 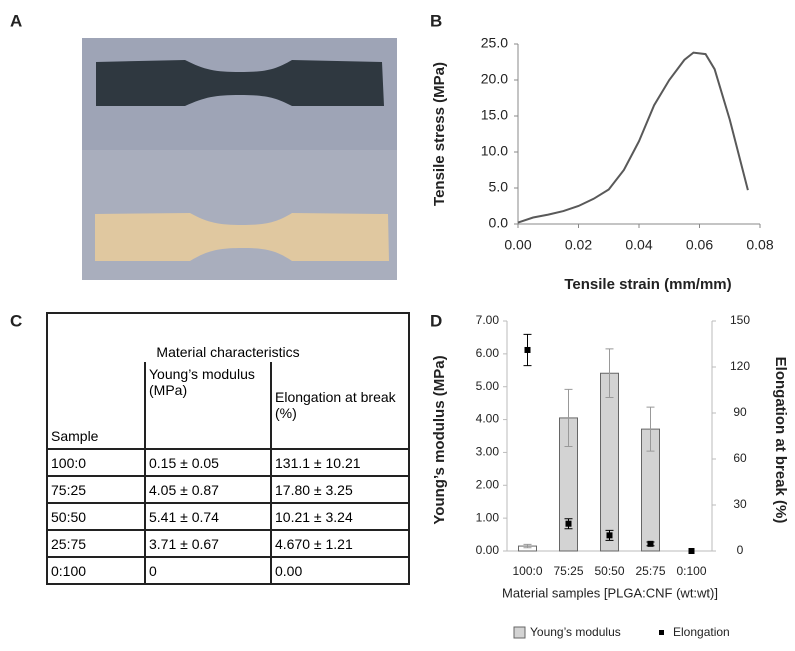 What do you see at coordinates (208, 516) in the screenshot?
I see `table-cell: 5.41 ± 0.74` at bounding box center [208, 516].